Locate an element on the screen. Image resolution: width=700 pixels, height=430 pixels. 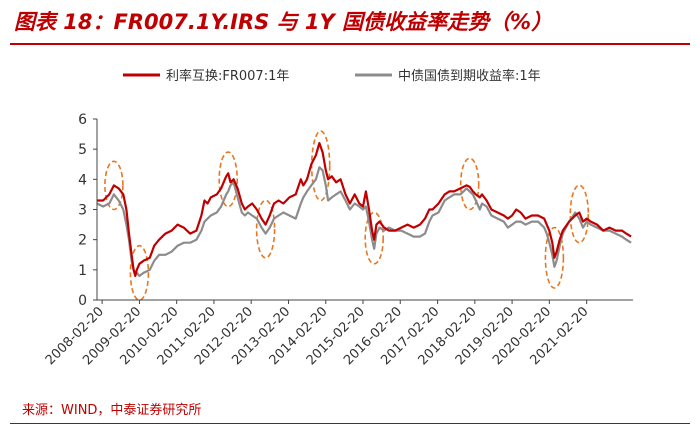
y-tick-label: 3 is located at coordinates (82, 211).